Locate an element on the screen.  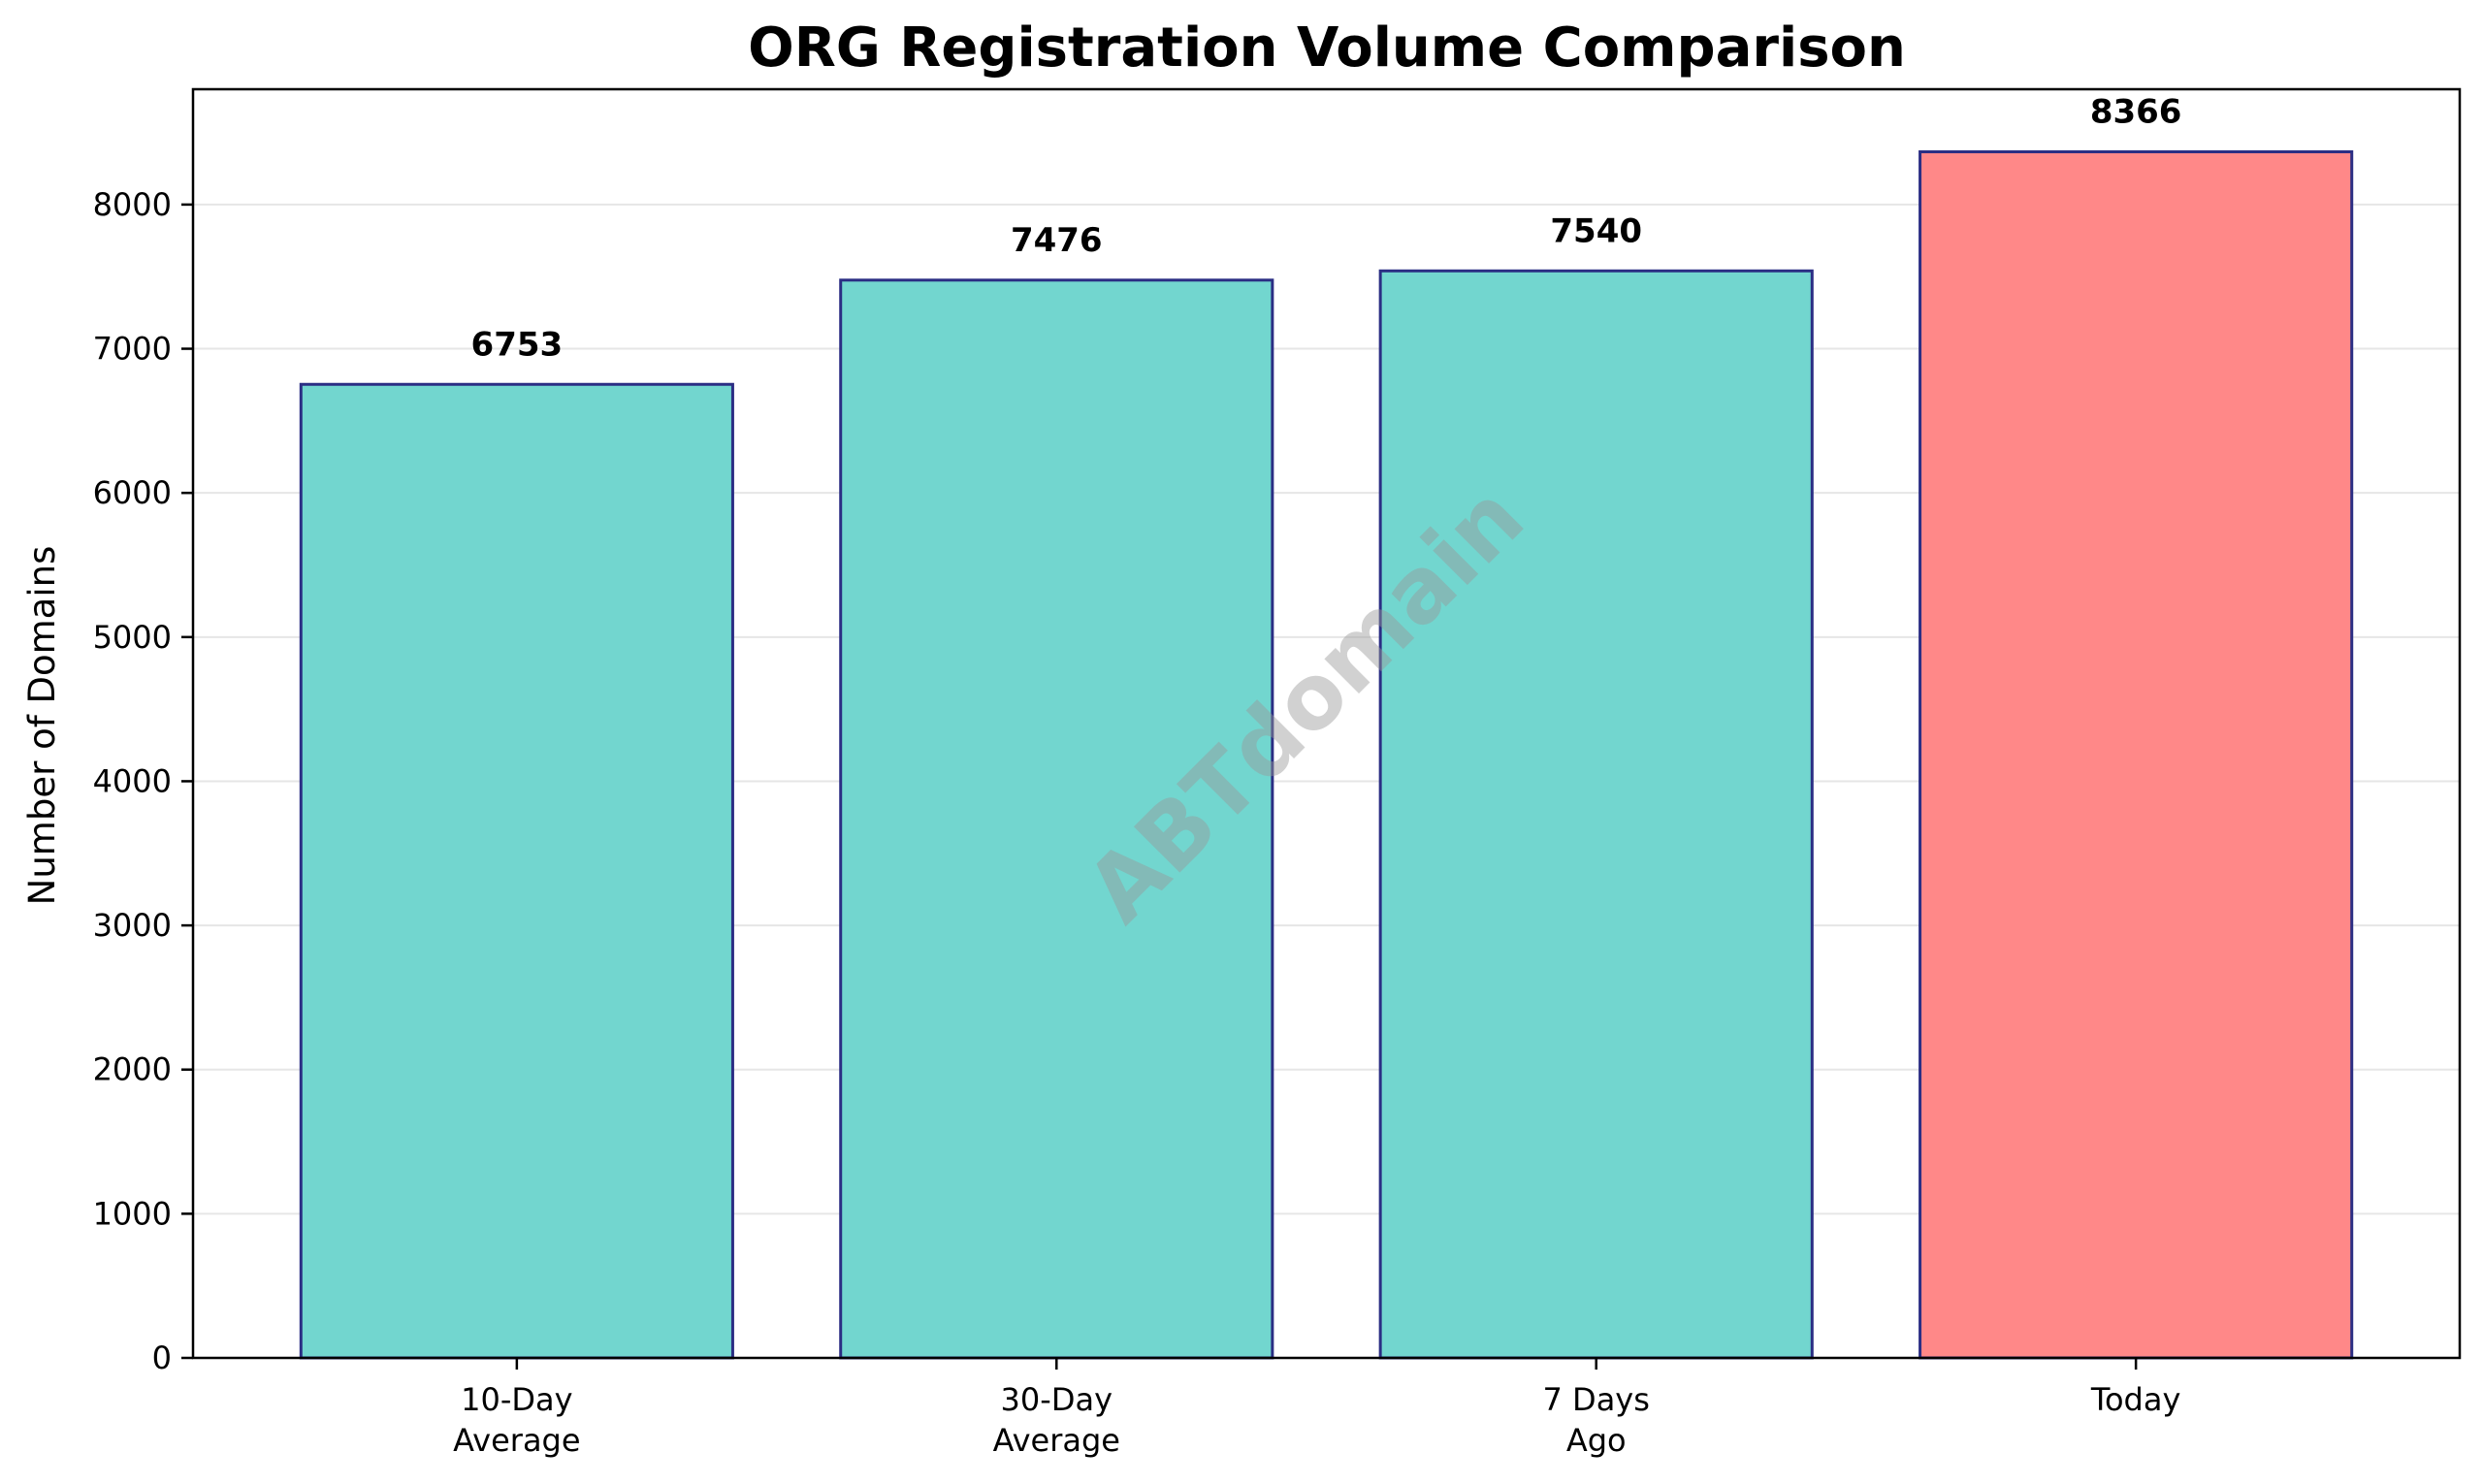
y-tick-label: 4000 is located at coordinates (133, 780).